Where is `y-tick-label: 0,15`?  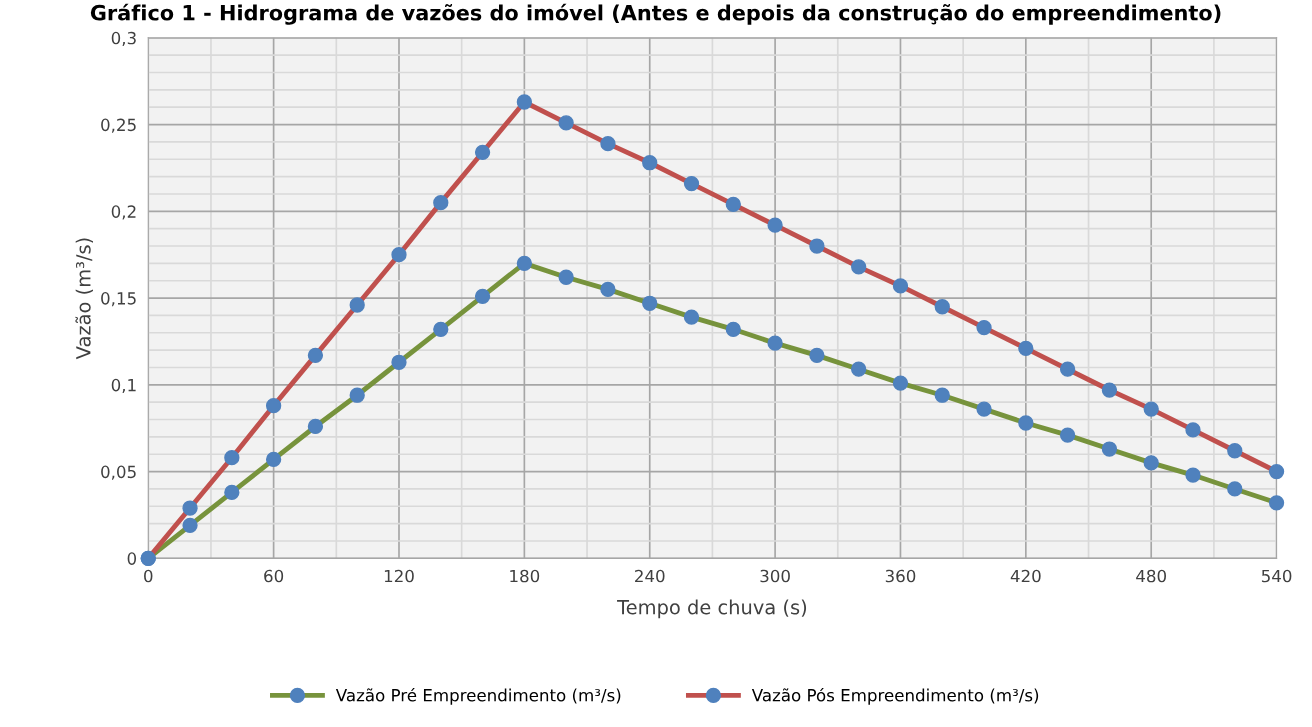
y-tick-label: 0,15 is located at coordinates (118, 299).